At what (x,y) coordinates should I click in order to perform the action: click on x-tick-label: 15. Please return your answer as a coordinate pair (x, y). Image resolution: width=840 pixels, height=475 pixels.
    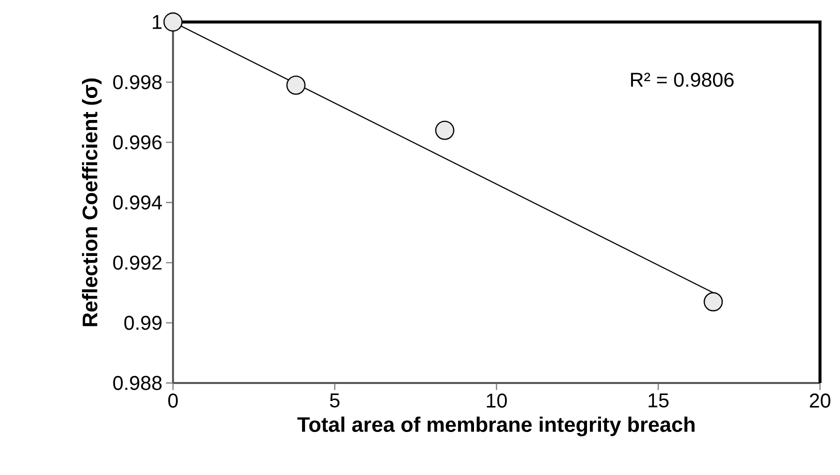
    Looking at the image, I should click on (658, 401).